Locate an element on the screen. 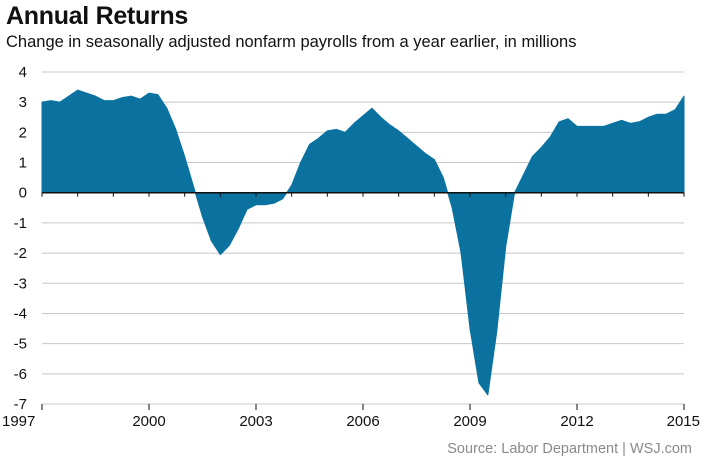 Image resolution: width=710 pixels, height=470 pixels. y-tick-label: -7 is located at coordinates (20, 404).